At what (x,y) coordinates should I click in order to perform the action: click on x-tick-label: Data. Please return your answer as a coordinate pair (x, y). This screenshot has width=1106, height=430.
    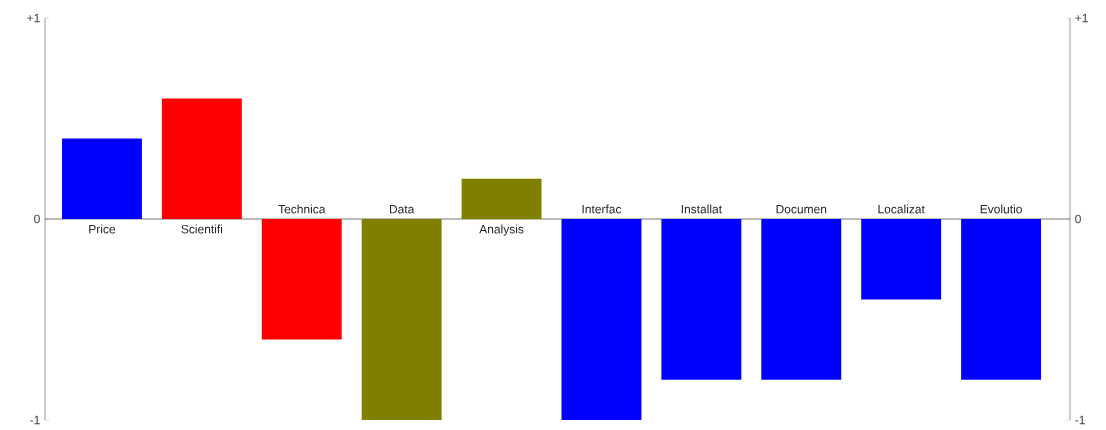
    Looking at the image, I should click on (402, 209).